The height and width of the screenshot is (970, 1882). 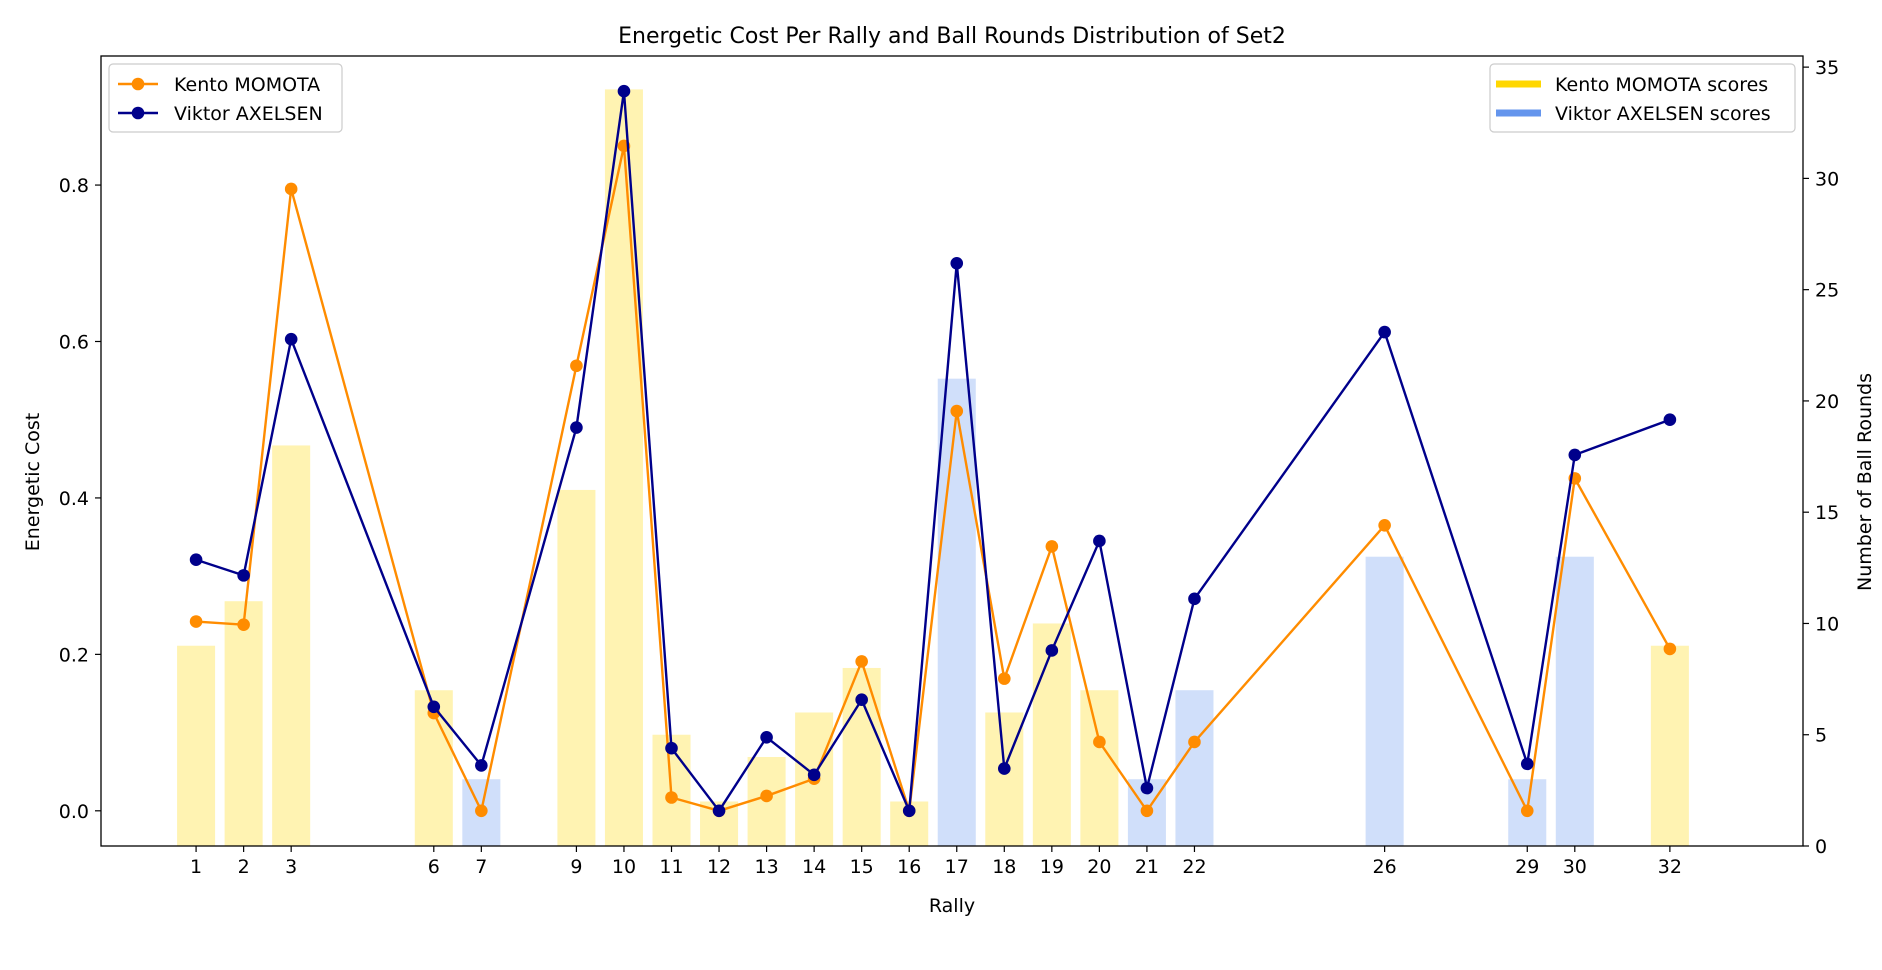 I want to click on y-axis-left-label: Energetic Cost, so click(x=33, y=482).